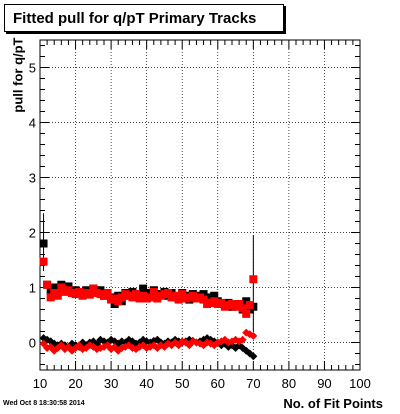 Image resolution: width=400 pixels, height=414 pixels. Describe the element at coordinates (44, 403) in the screenshot. I see `datestamp: Wed Oct 8 18:30:58 2014` at that location.